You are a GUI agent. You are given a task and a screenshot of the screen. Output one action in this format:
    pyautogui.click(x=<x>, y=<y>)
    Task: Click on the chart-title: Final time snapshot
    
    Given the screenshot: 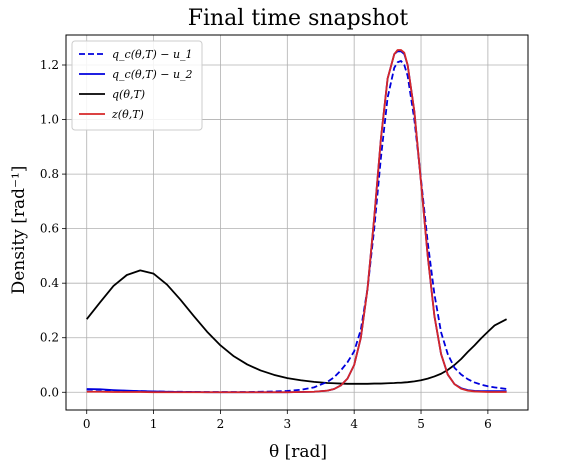 What is the action you would take?
    pyautogui.click(x=298, y=18)
    